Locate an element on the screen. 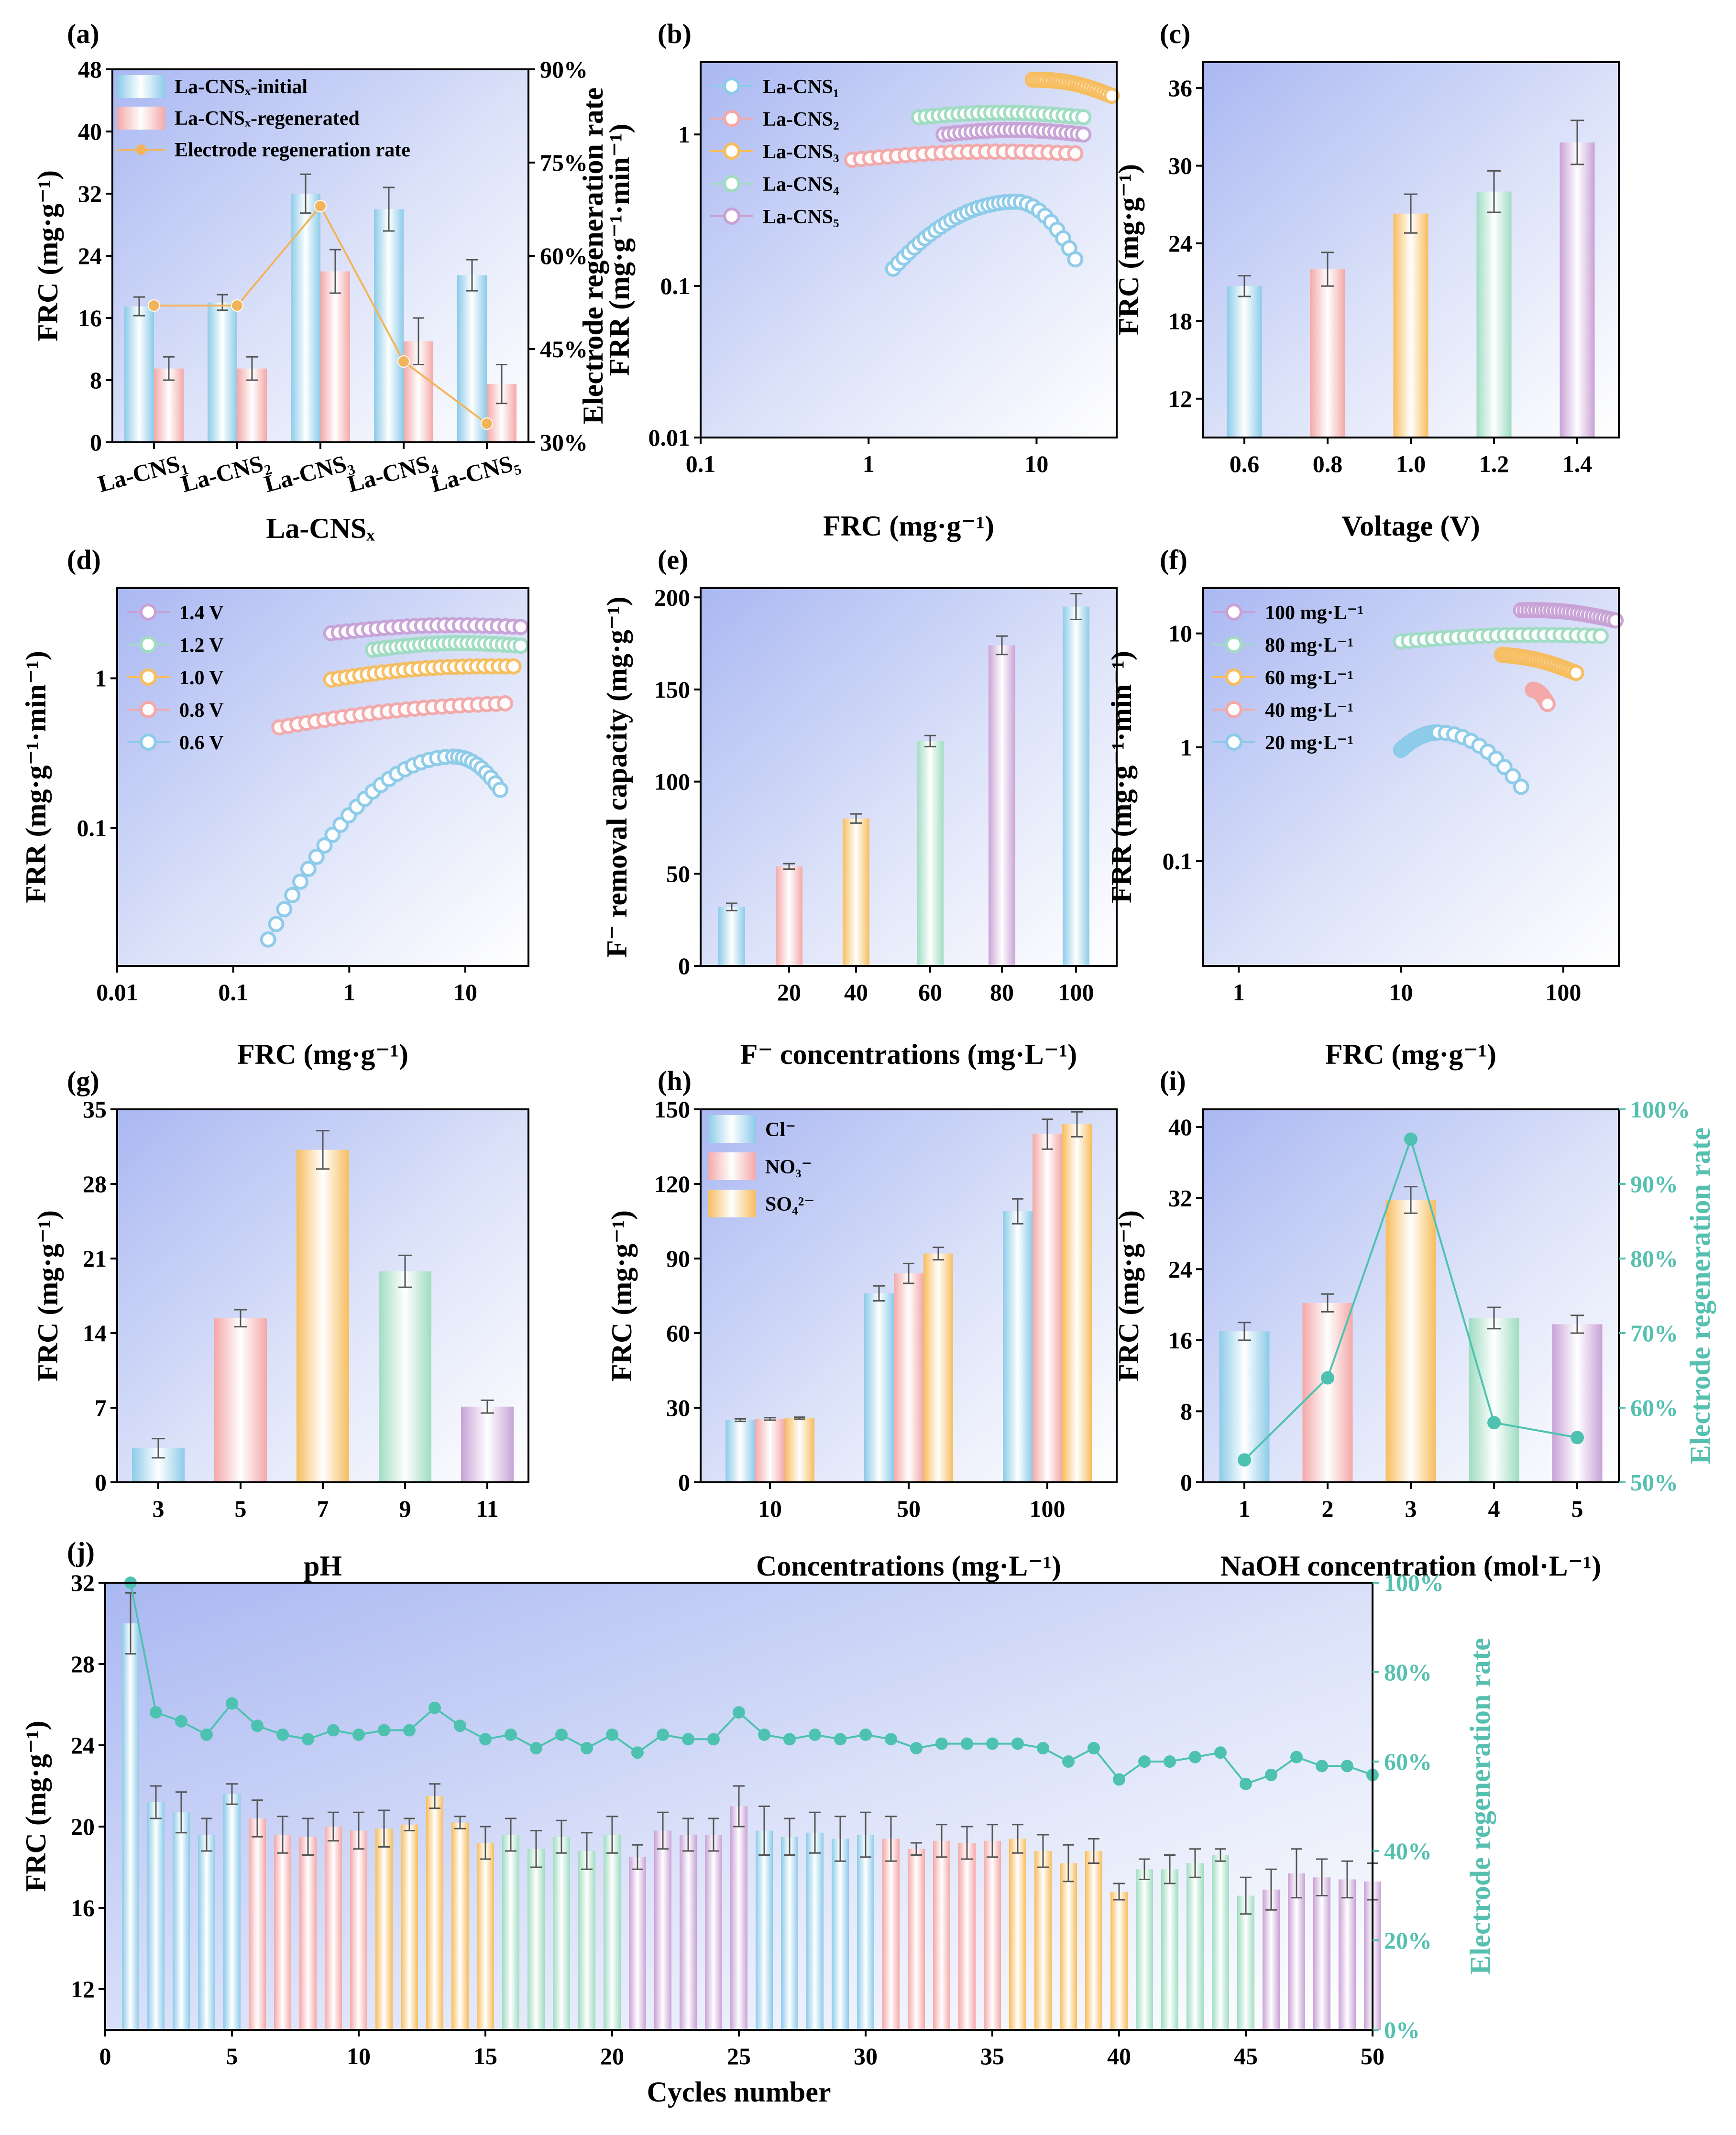 The width and height of the screenshot is (1736, 2135). d-plot-frame is located at coordinates (322, 777).